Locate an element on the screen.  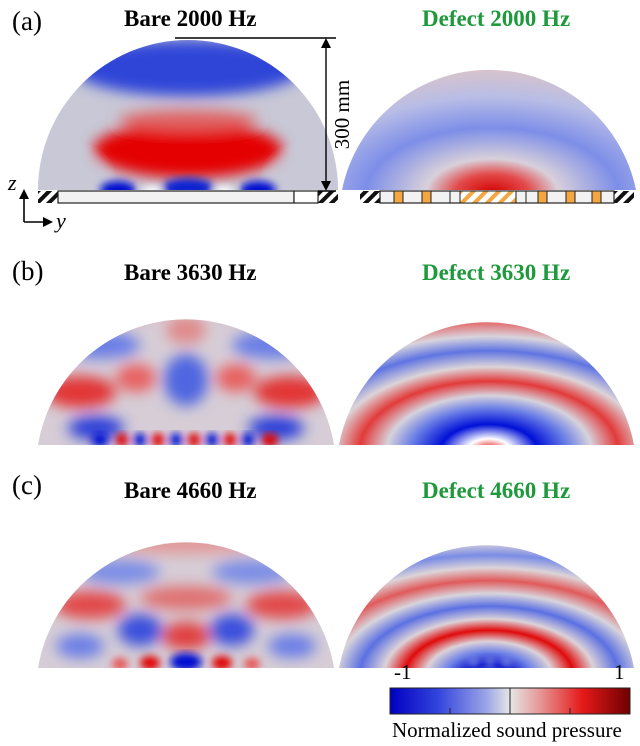
axis-arrows is located at coordinates (36, 208).